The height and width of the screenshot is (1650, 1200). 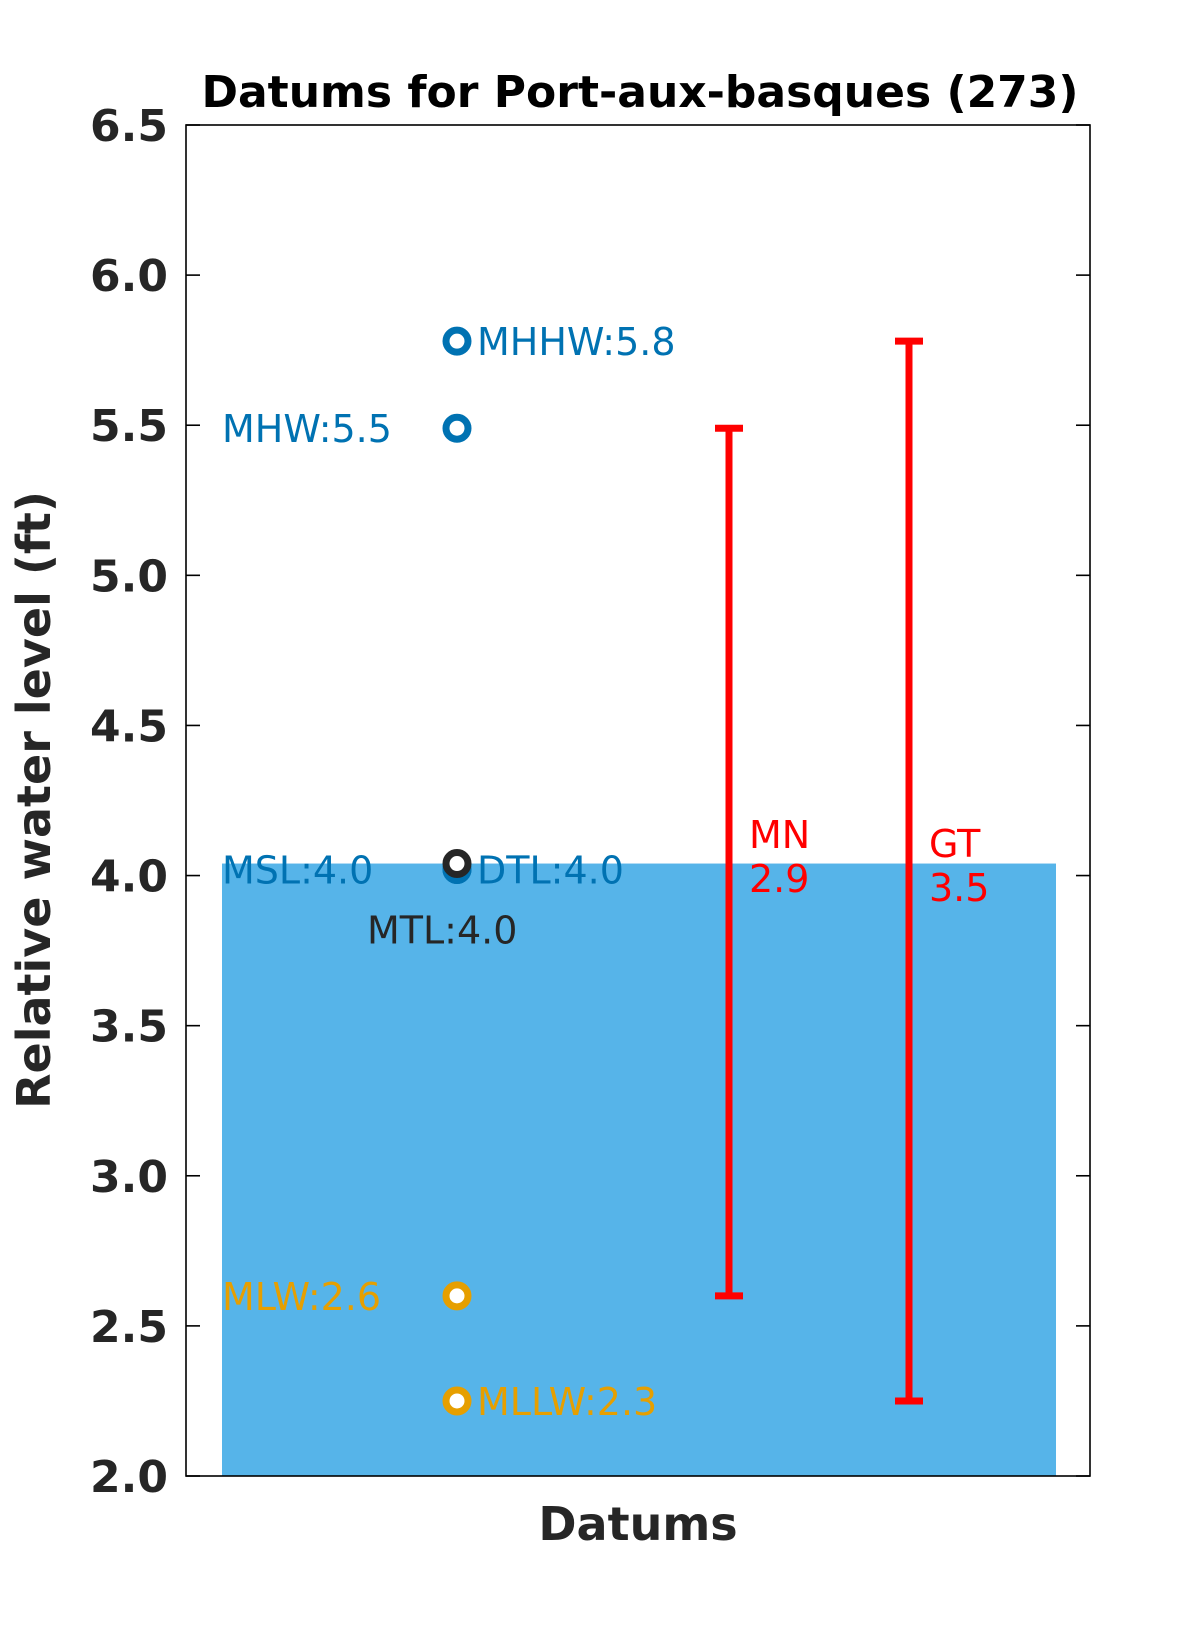 I want to click on y-axis-label: Relative water level (ft), so click(x=34, y=800).